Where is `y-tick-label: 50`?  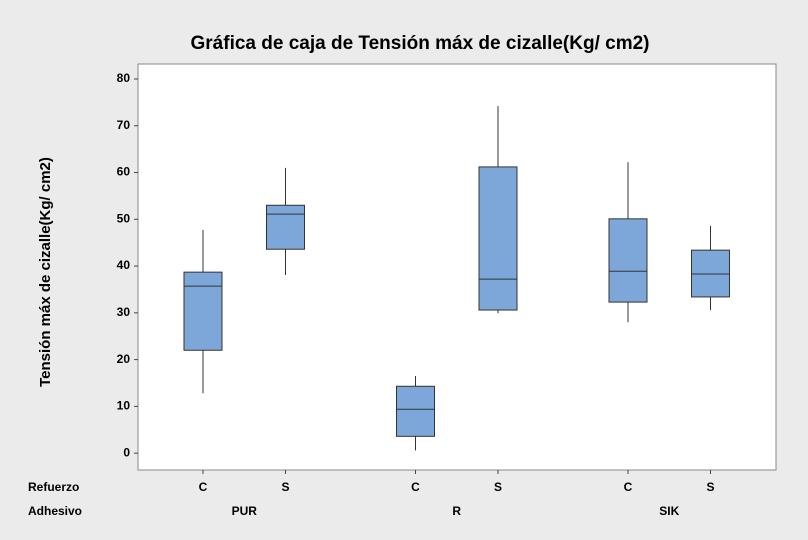
y-tick-label: 50 is located at coordinates (124, 218).